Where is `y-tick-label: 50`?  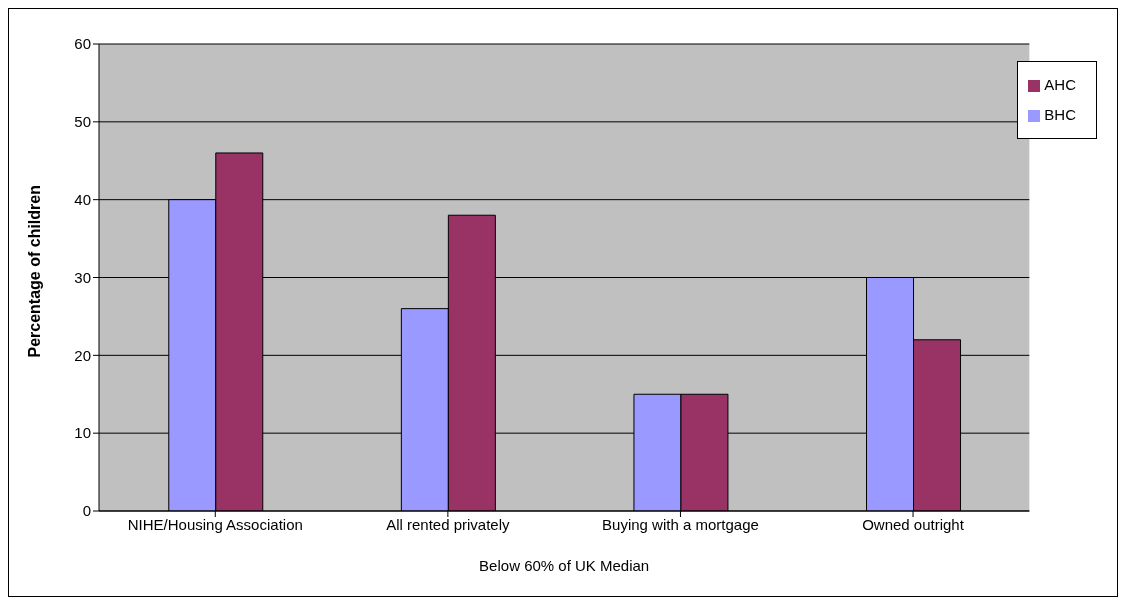
y-tick-label: 50 is located at coordinates (82, 122).